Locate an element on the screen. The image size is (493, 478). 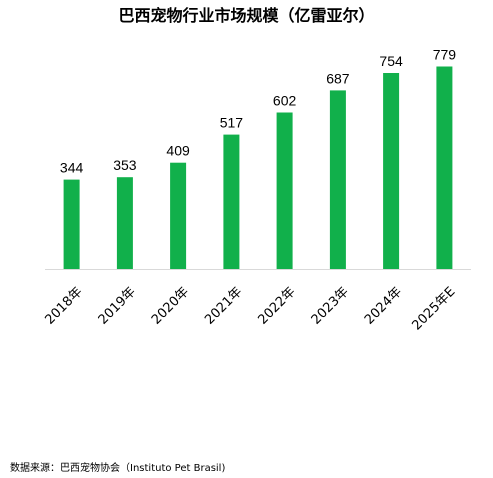
value-label-2025年E: 779 is located at coordinates (445, 55).